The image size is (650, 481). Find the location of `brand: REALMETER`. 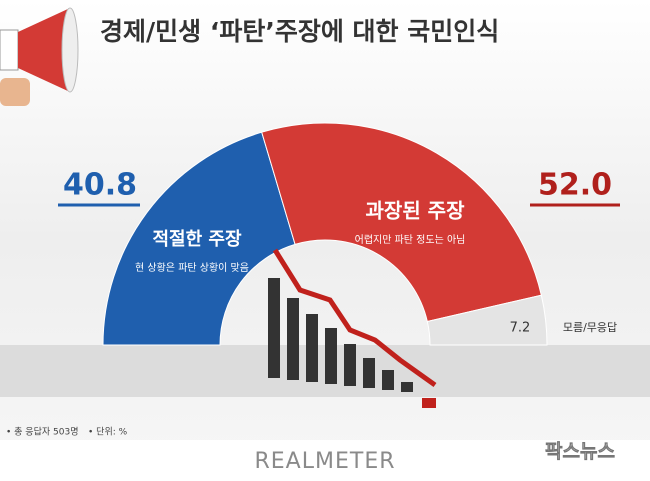

brand: REALMETER is located at coordinates (325, 461).